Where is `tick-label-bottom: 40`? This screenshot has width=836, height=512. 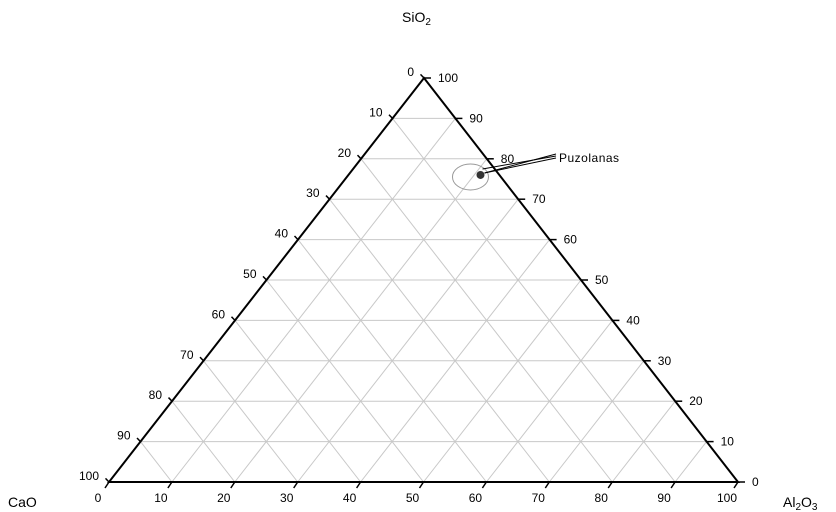 tick-label-bottom: 40 is located at coordinates (350, 498).